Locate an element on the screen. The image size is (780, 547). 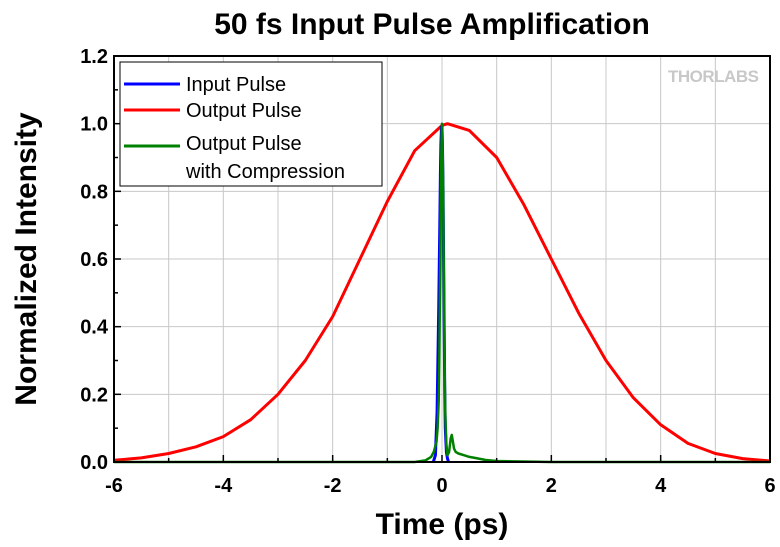
legend-label-input: Input Pulse is located at coordinates (236, 85).